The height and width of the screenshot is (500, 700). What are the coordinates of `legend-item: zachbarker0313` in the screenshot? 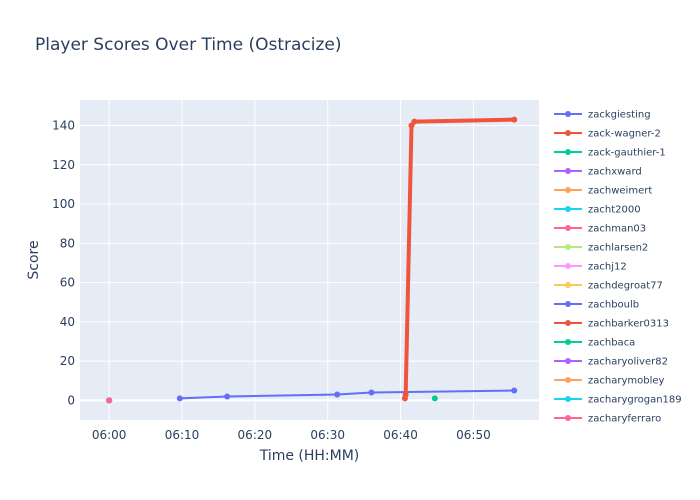 It's located at (611, 324).